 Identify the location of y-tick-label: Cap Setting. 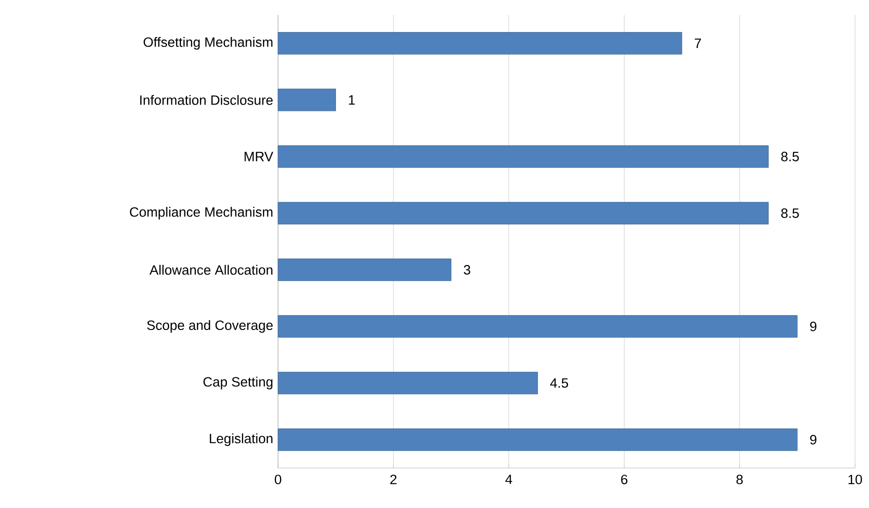
(237, 383).